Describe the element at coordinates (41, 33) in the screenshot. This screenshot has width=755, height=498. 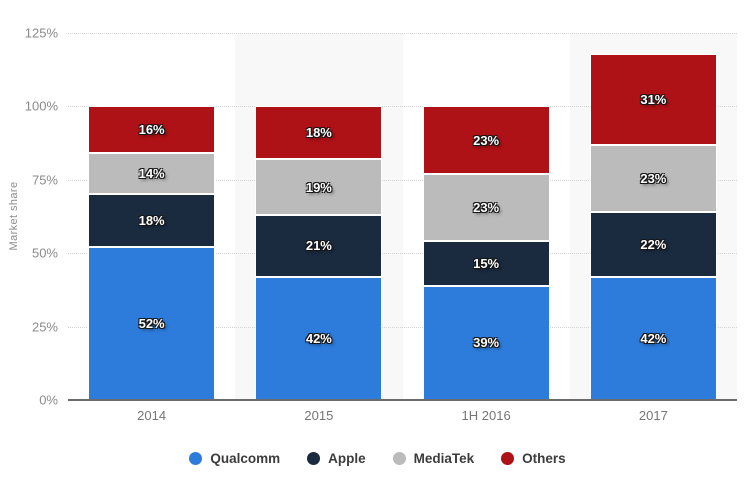
I see `y-tick-125: 125%` at that location.